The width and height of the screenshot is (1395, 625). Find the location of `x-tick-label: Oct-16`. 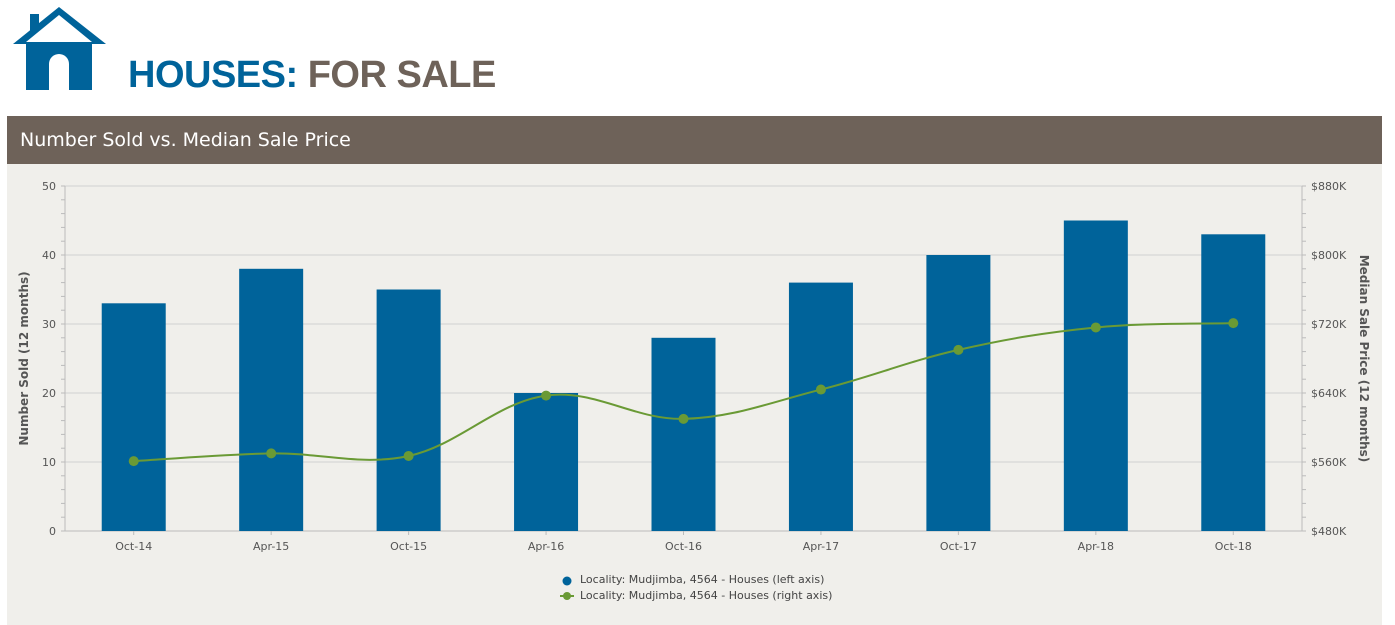

x-tick-label: Oct-16 is located at coordinates (683, 546).